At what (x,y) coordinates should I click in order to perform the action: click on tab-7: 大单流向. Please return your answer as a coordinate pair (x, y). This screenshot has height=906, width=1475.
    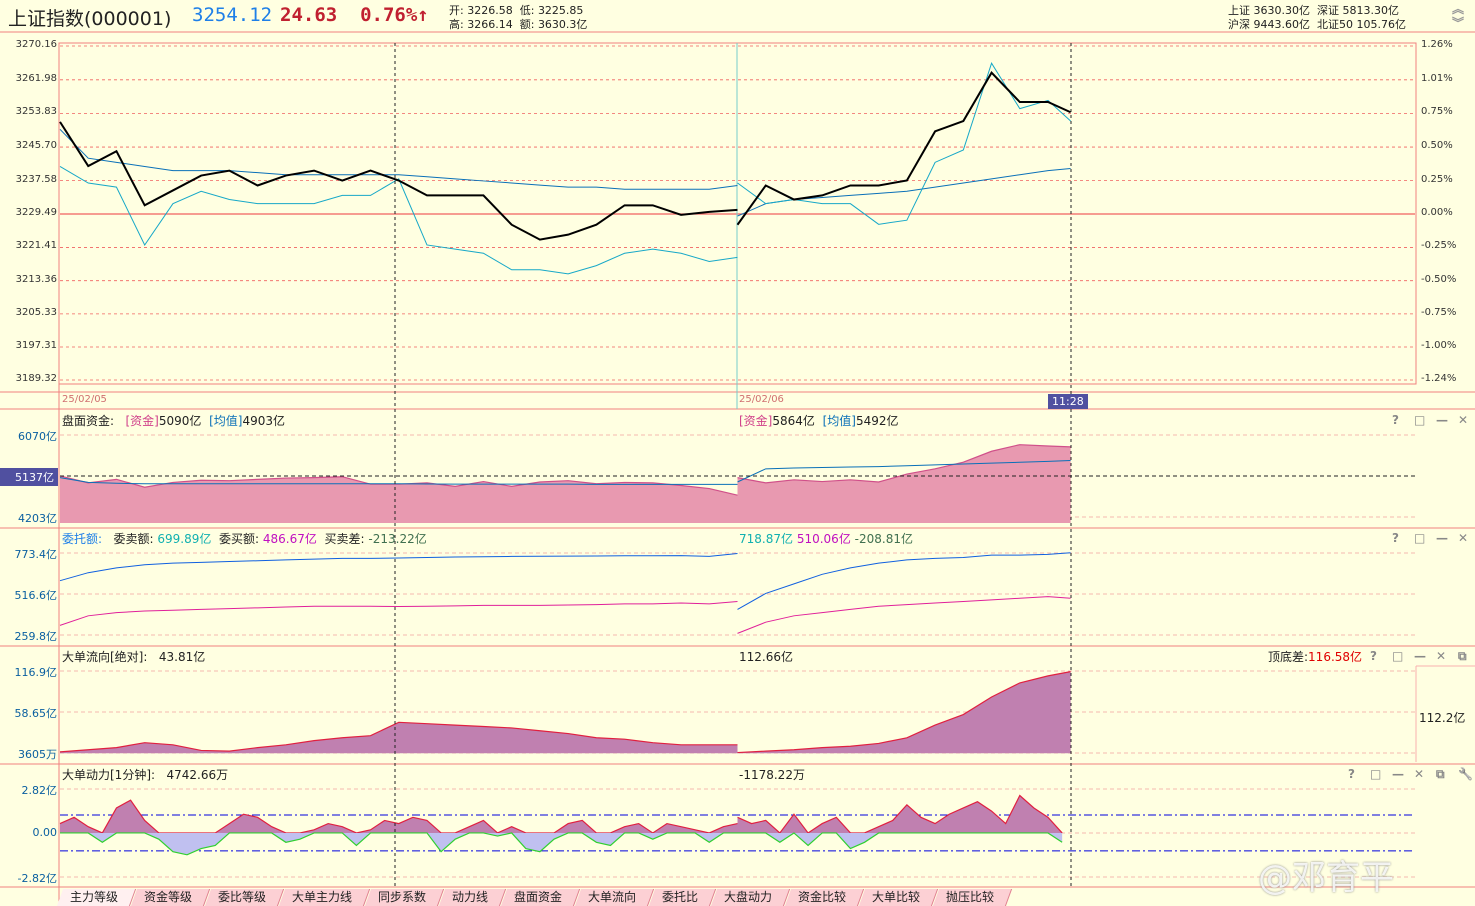
    Looking at the image, I should click on (615, 897).